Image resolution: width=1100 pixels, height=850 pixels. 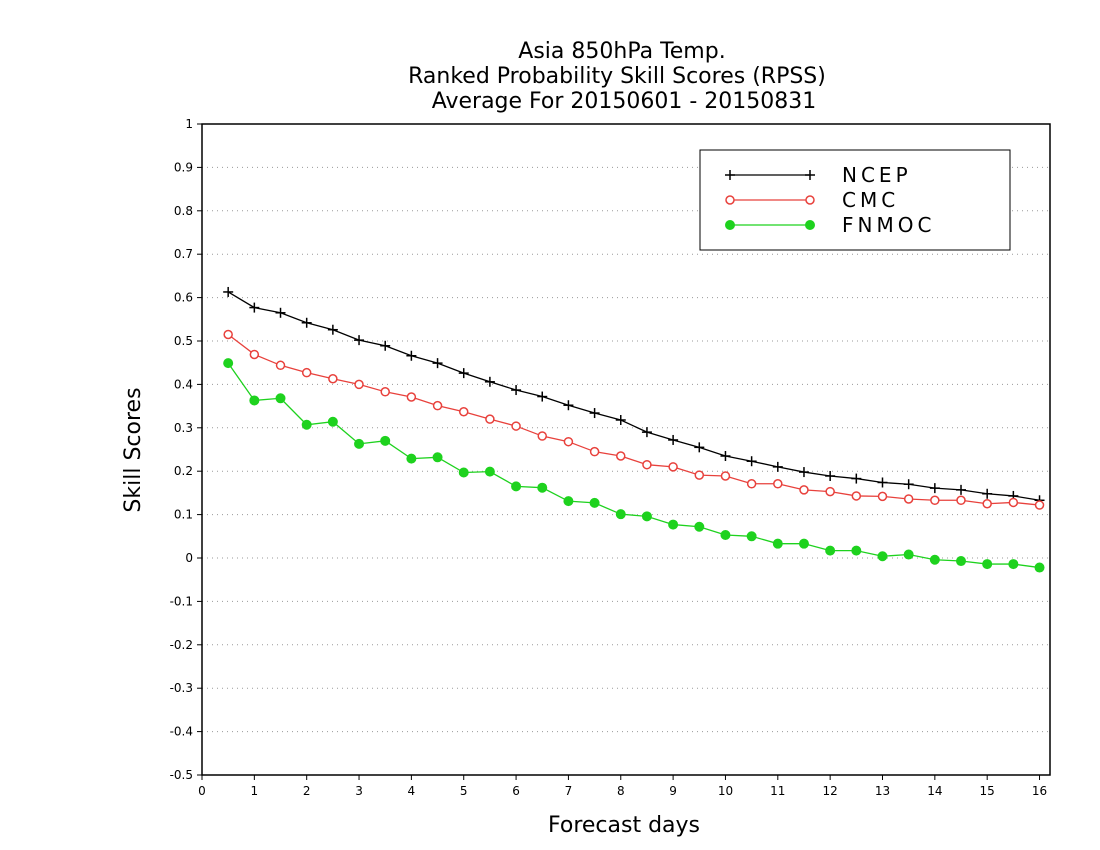 I want to click on legend-item-fnmoc: FNMOC, so click(x=828, y=225).